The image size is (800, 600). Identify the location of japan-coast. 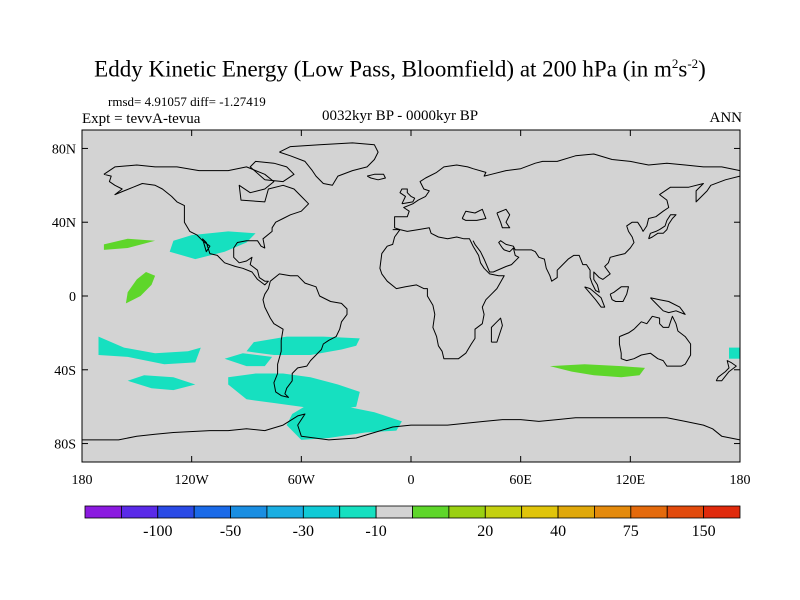
(662, 227).